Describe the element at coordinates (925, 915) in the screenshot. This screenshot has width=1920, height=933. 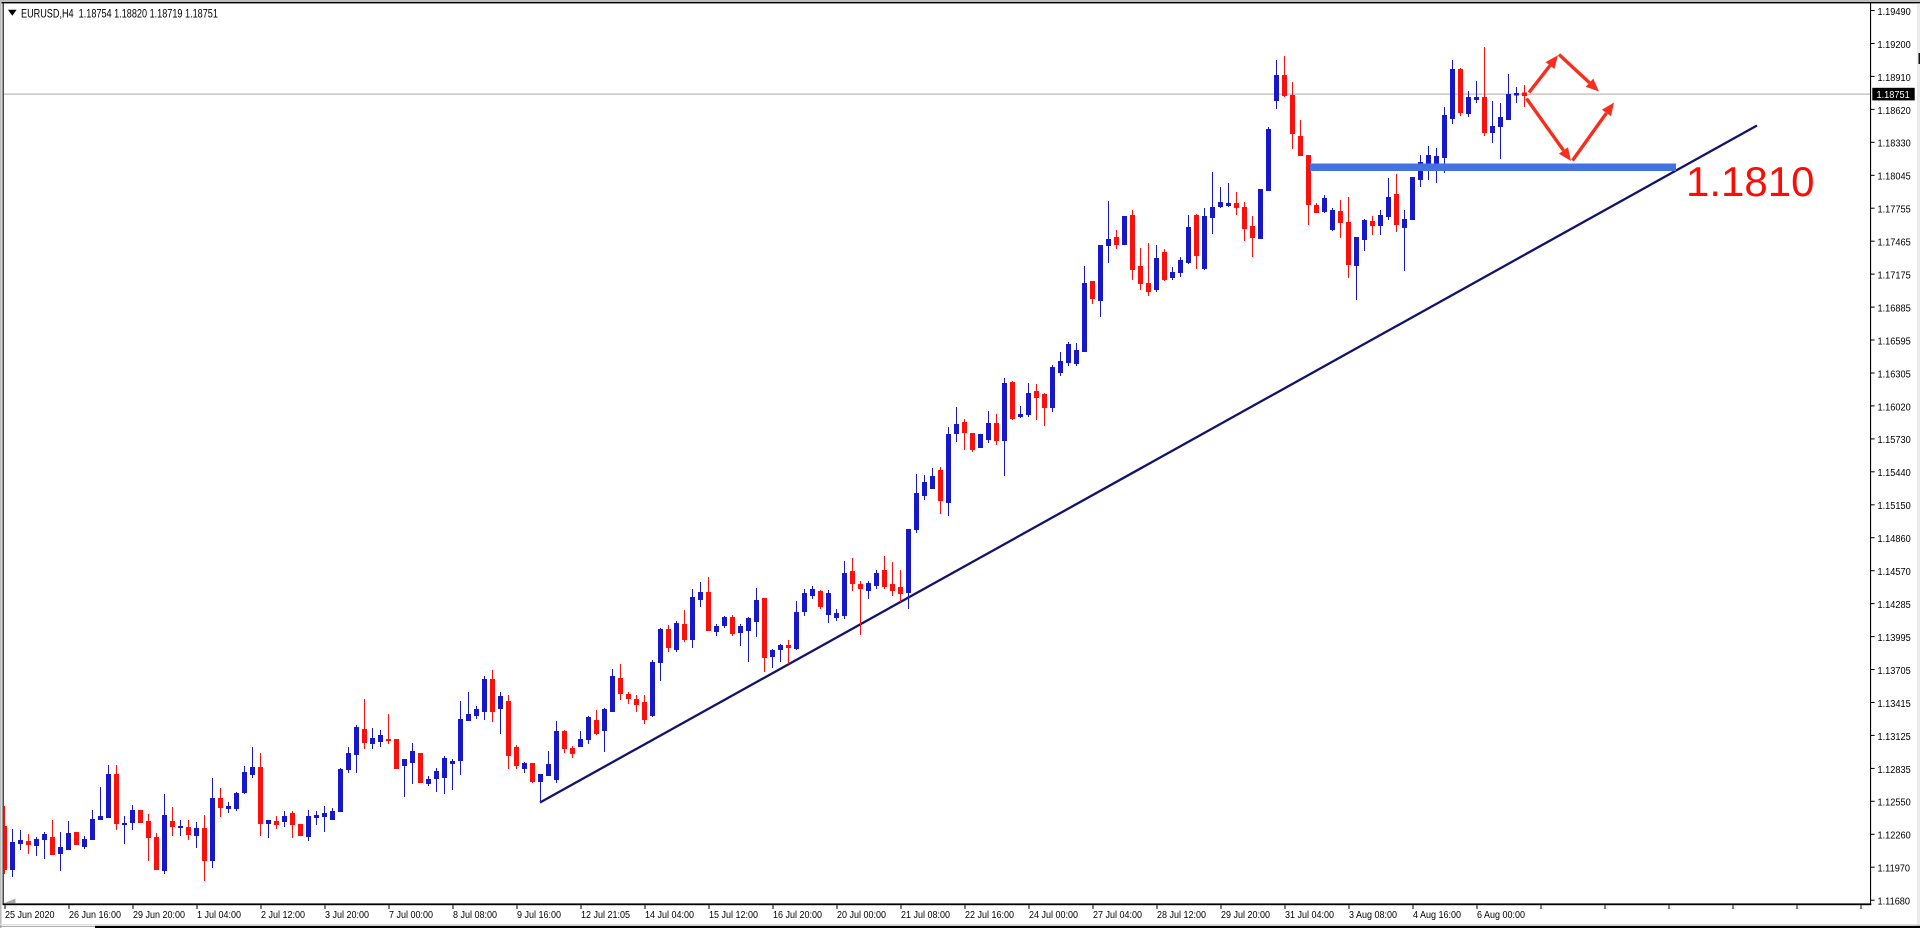
I see `svg-text: 21 Jul 08:00` at that location.